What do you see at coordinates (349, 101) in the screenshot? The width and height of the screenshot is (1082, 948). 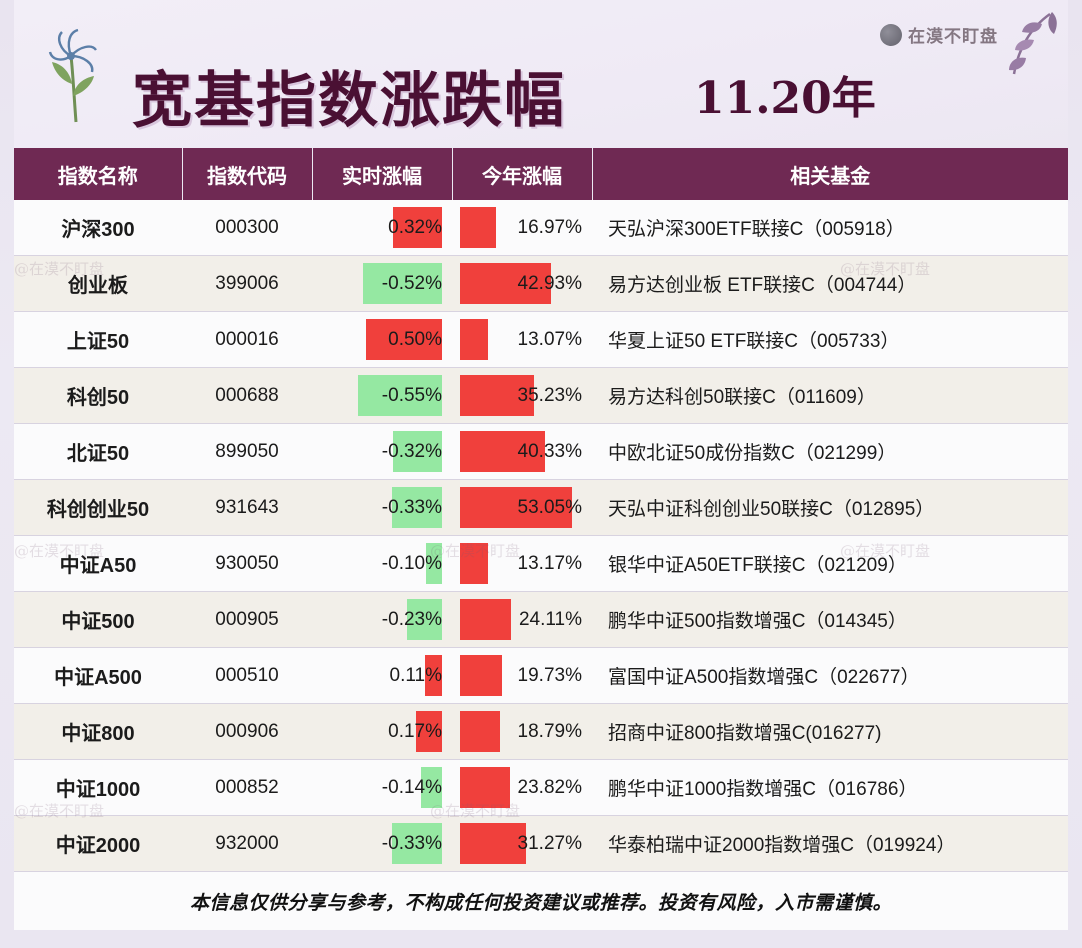 I see `page-title: 宽基指数涨跌幅` at bounding box center [349, 101].